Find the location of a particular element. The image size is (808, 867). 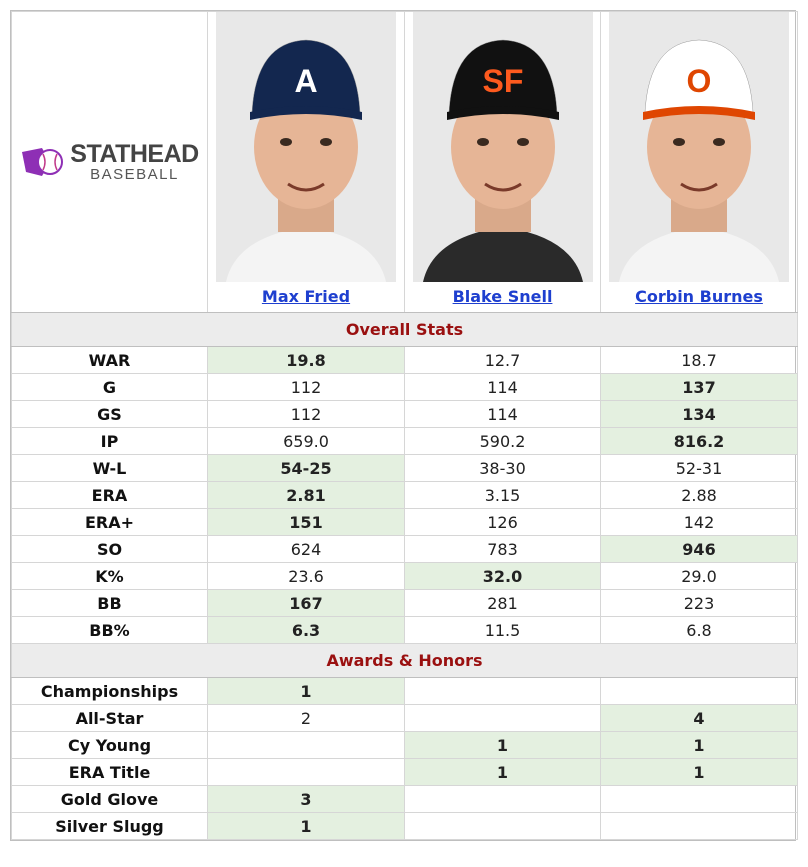

stathead-logo: STATHEAD BASEBALL is located at coordinates (109, 162).